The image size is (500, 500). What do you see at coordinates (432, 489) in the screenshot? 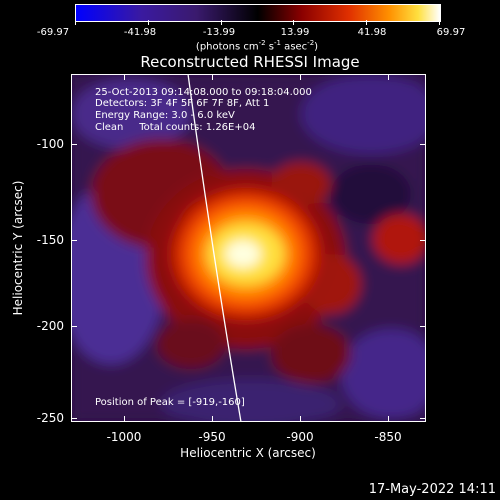
I see `timestamp: 17-May-2022 14:11` at bounding box center [432, 489].